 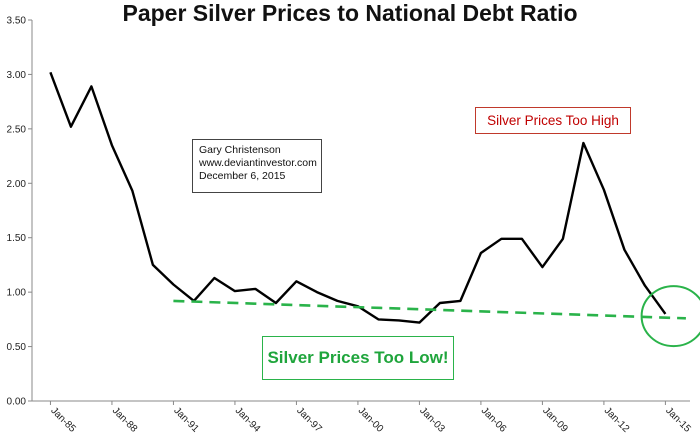 What do you see at coordinates (17, 21) in the screenshot?
I see `y-tick-label: 3.50` at bounding box center [17, 21].